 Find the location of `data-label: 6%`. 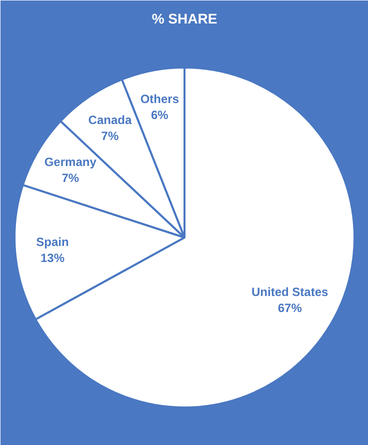

data-label: 6% is located at coordinates (159, 115).